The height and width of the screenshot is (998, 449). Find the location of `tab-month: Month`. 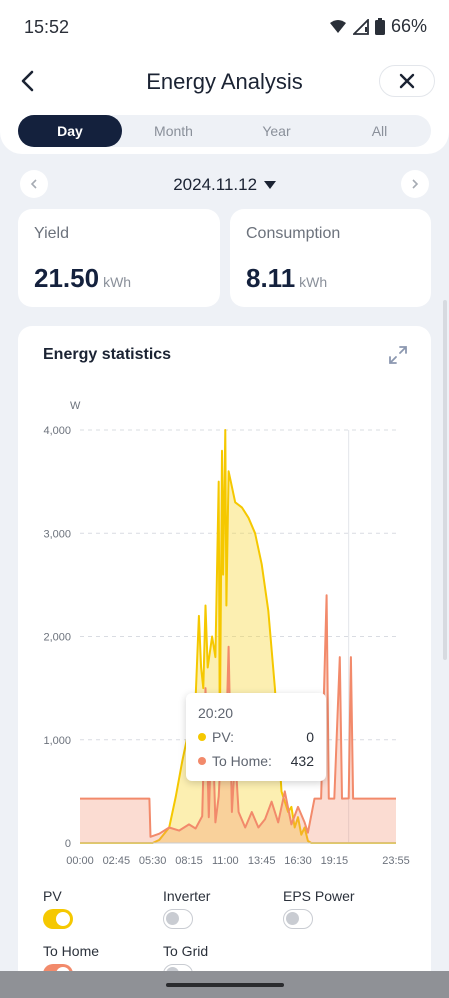

tab-month: Month is located at coordinates (173, 131).